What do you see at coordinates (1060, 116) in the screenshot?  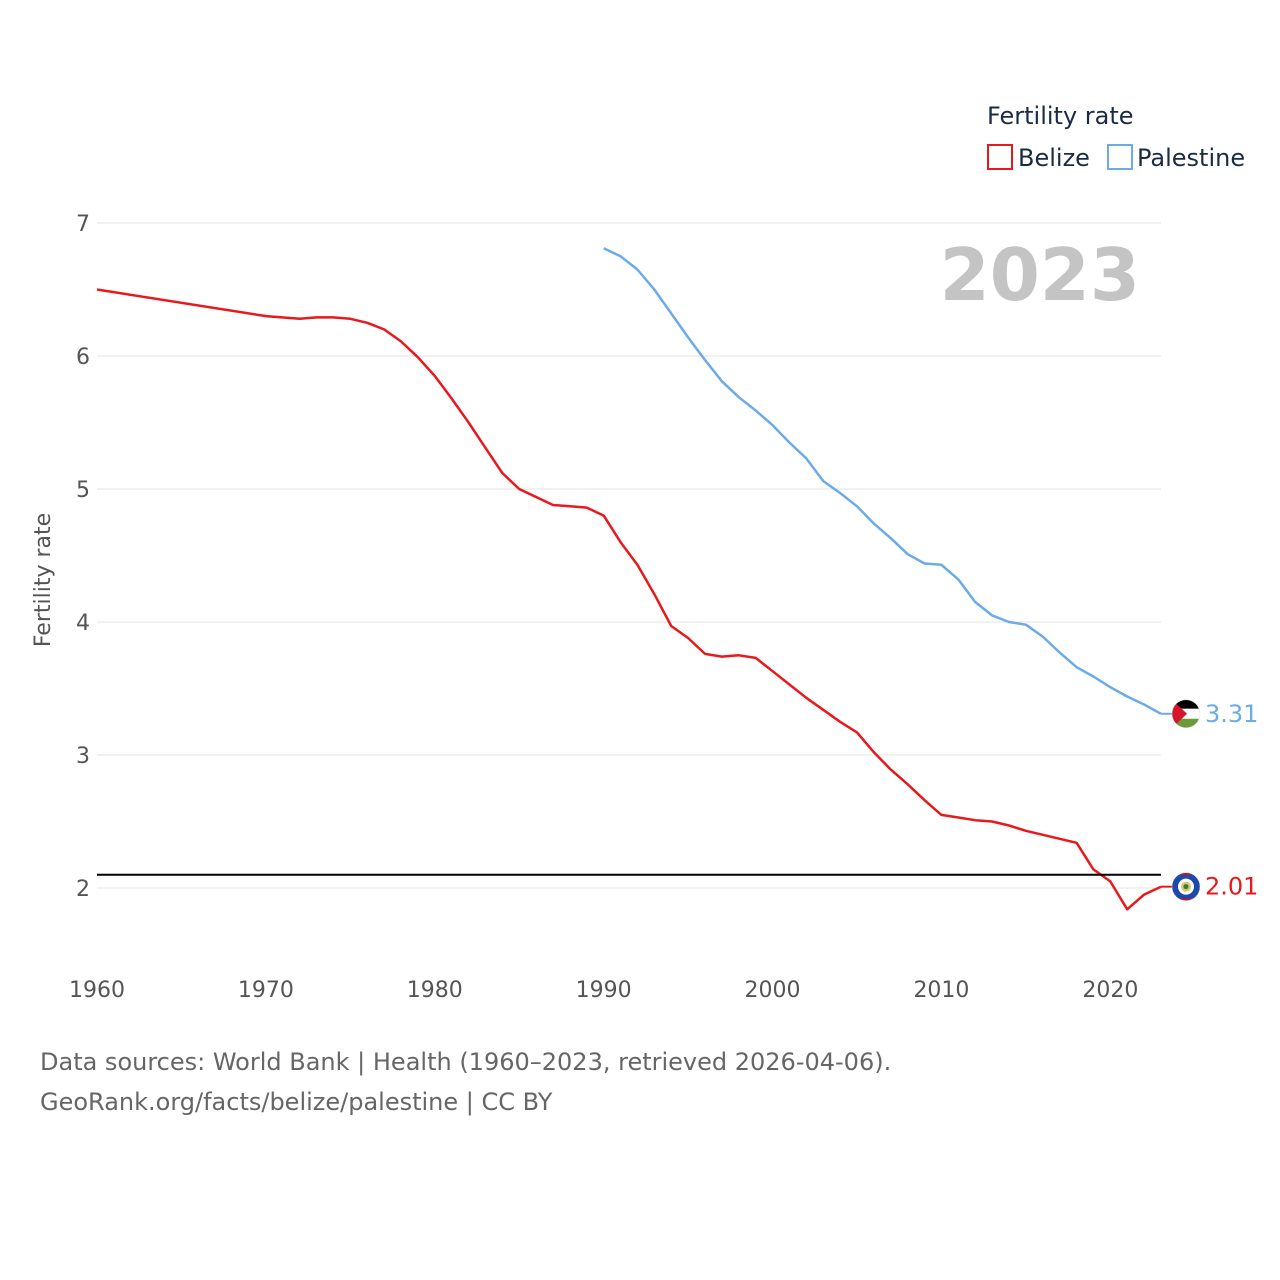 I see `legend-title: Fertility rate` at bounding box center [1060, 116].